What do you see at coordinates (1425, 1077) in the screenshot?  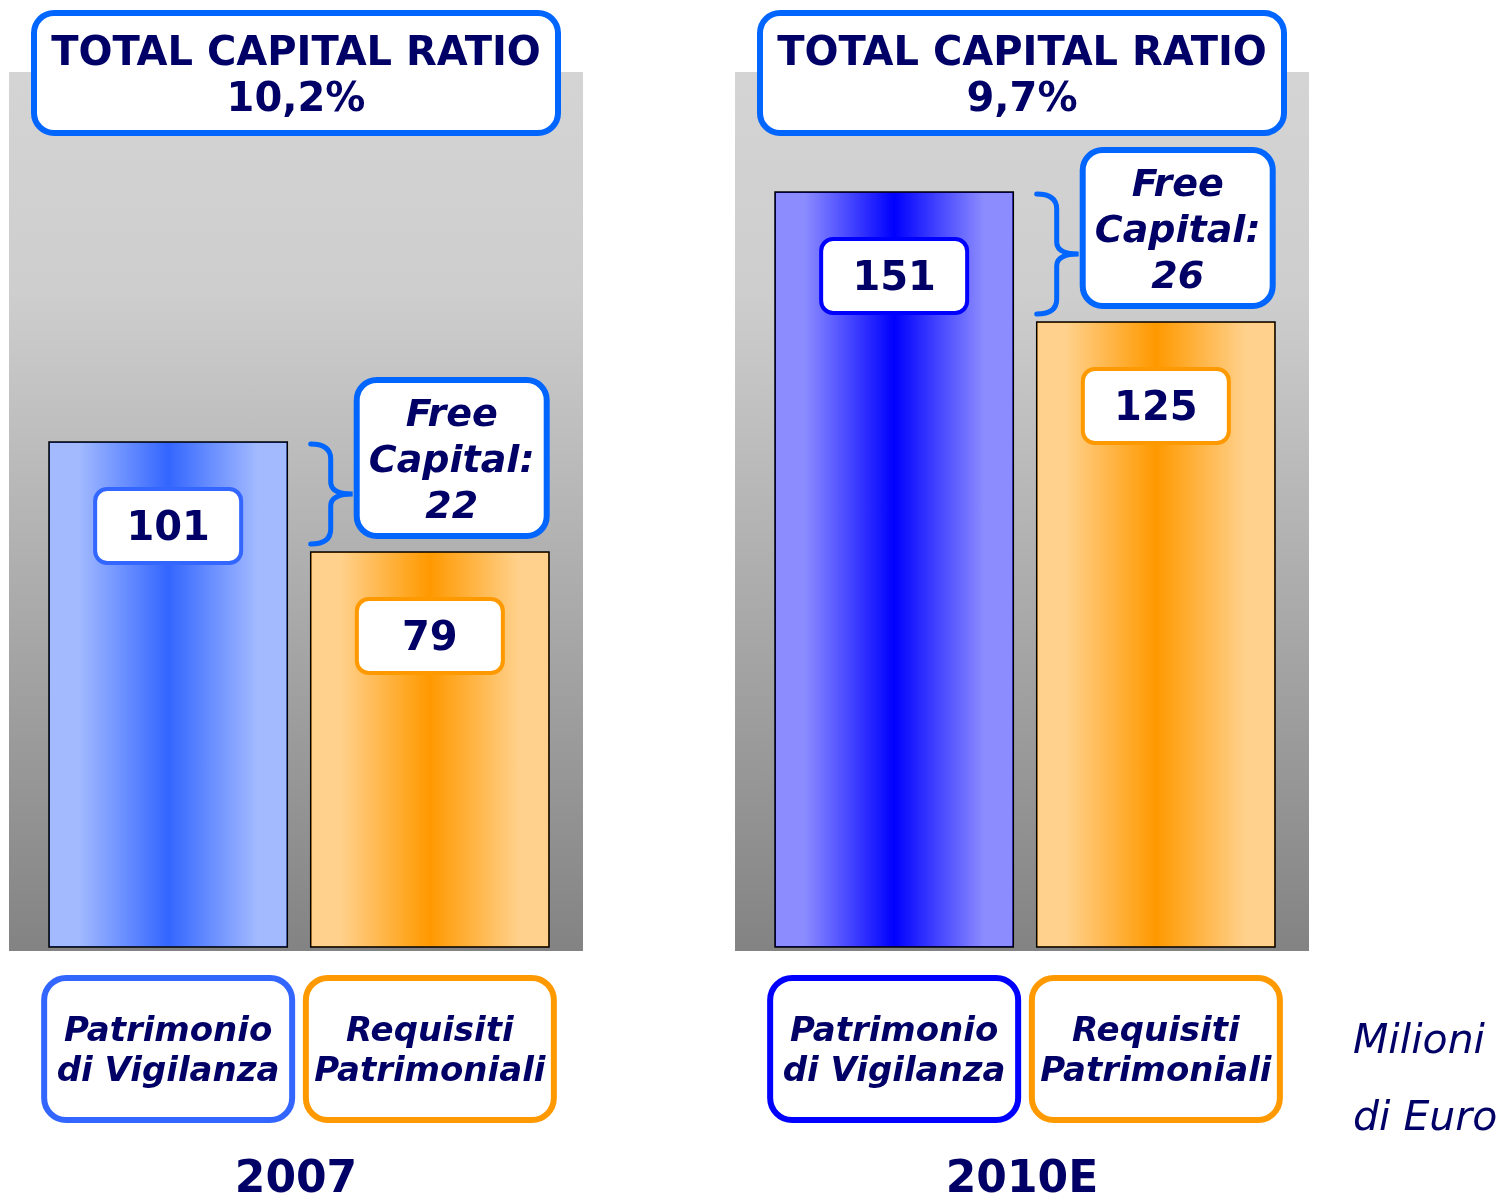 I see `text: Milioni di Euro` at bounding box center [1425, 1077].